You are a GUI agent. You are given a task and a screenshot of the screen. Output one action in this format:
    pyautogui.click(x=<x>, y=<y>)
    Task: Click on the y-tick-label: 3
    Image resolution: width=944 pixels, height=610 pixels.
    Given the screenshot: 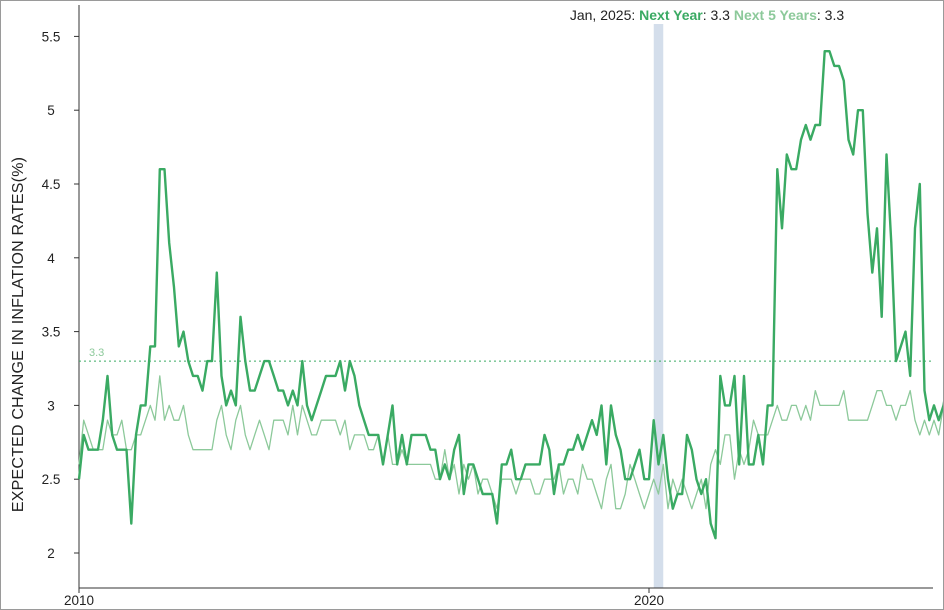 What is the action you would take?
    pyautogui.click(x=51, y=405)
    